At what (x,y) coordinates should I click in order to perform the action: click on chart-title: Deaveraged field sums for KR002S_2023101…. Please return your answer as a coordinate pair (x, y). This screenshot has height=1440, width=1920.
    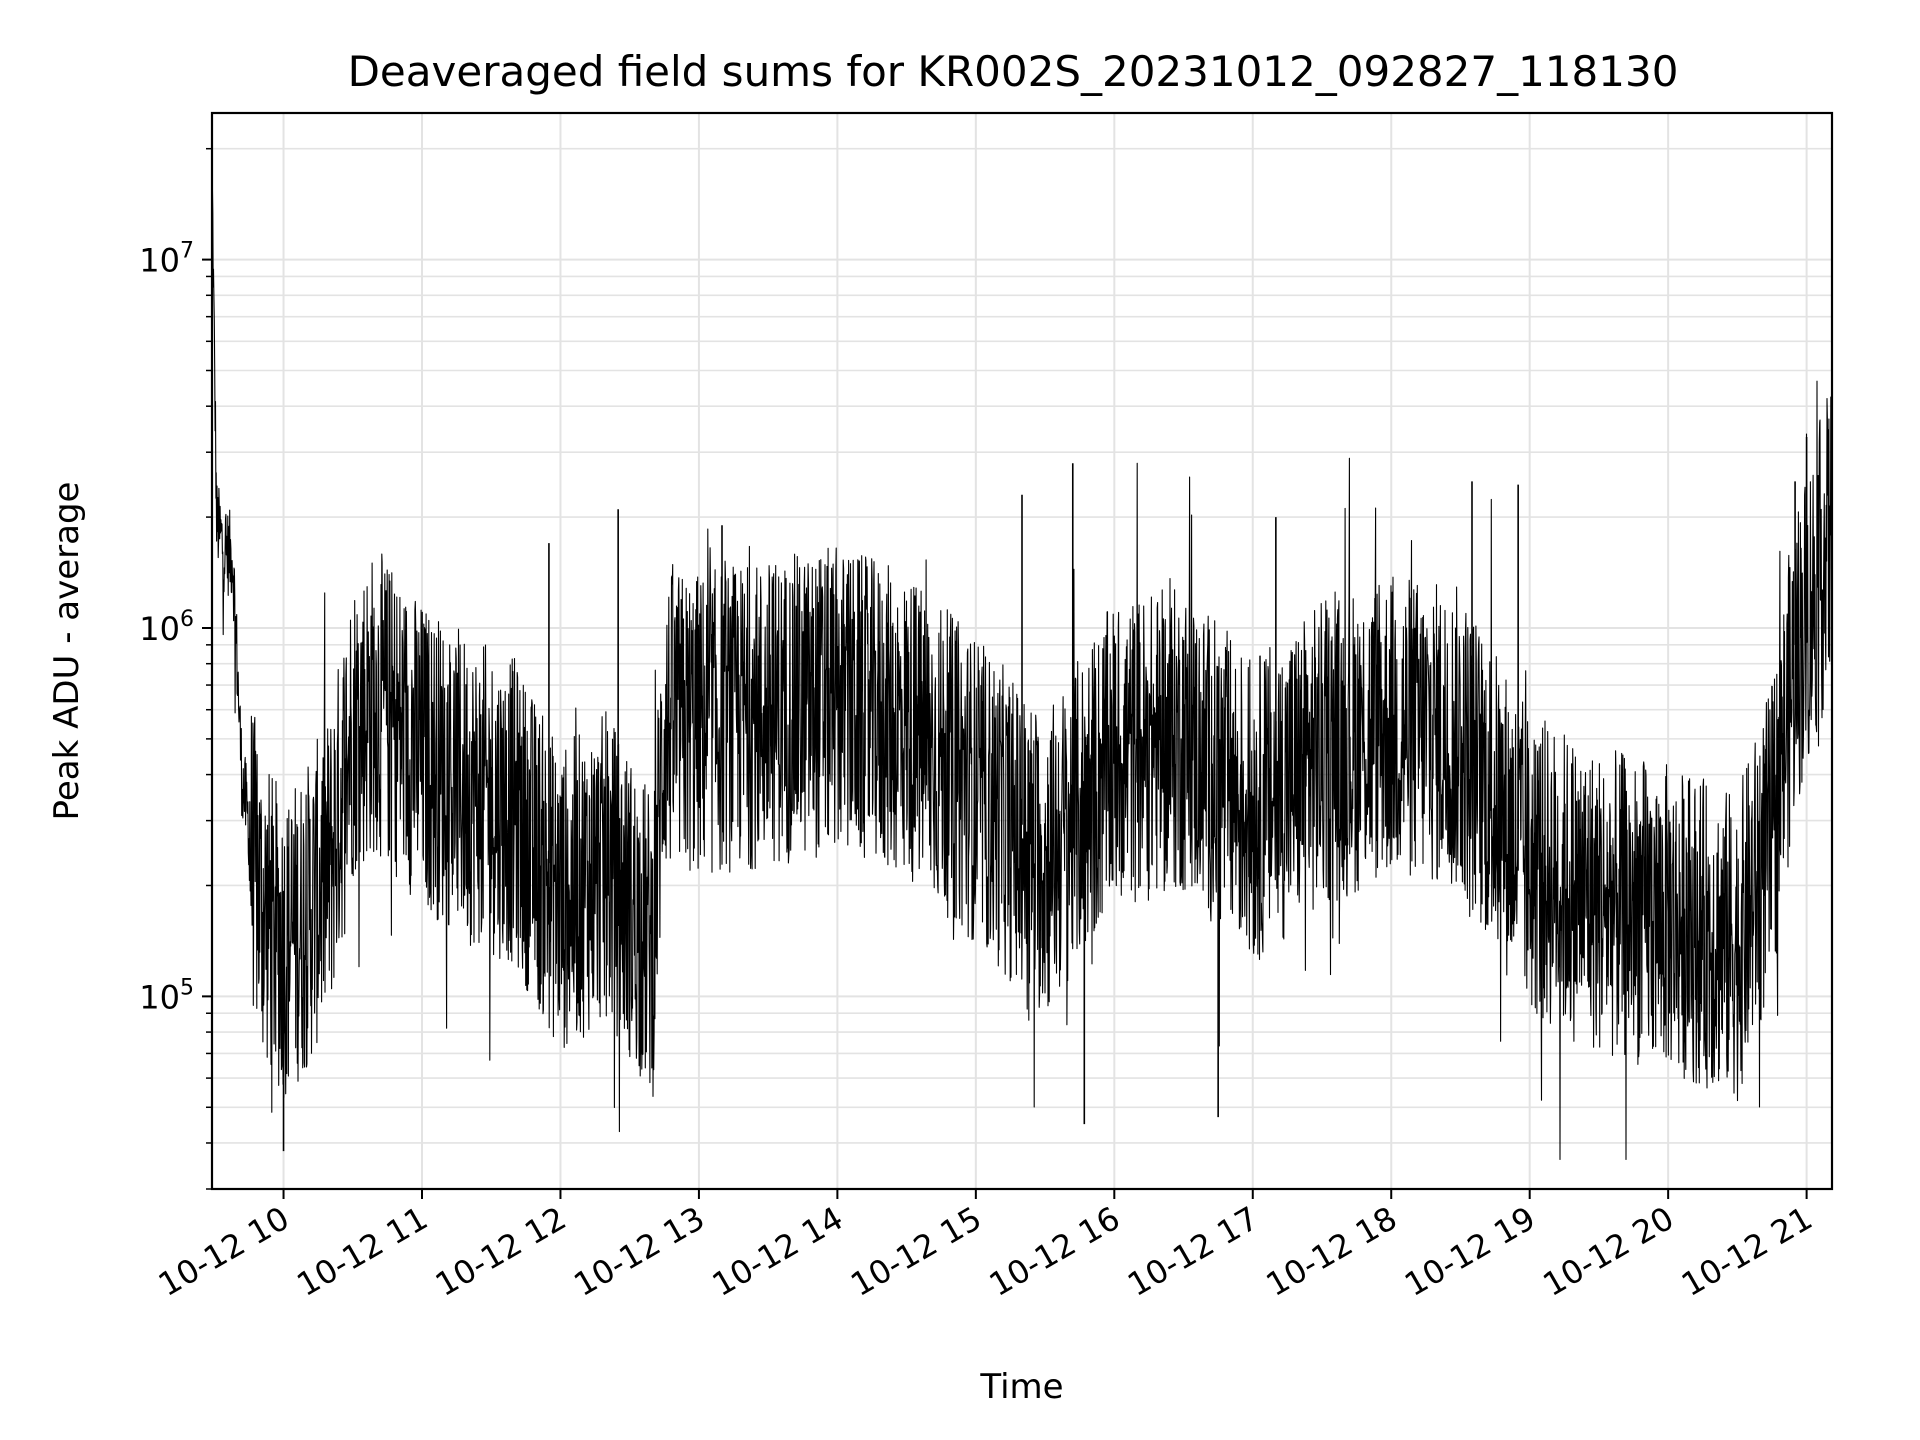
    Looking at the image, I should click on (1013, 71).